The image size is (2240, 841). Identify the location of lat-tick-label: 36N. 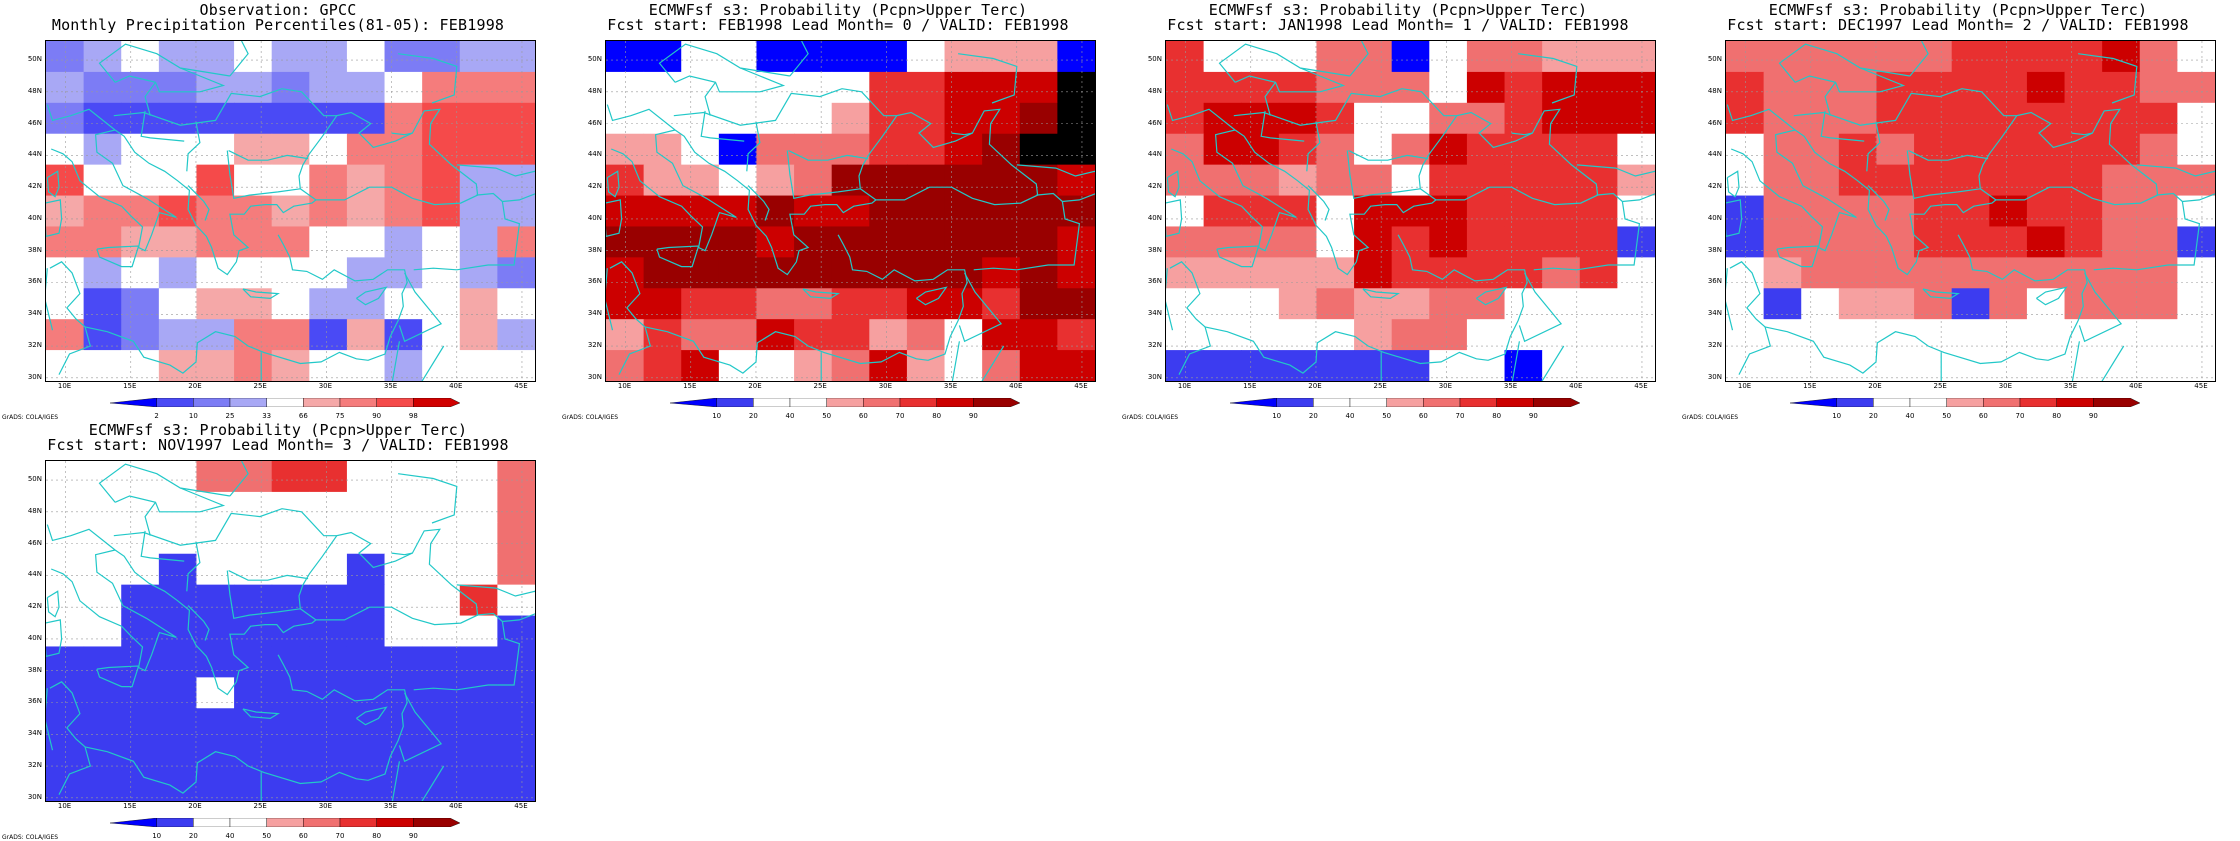
(594, 281).